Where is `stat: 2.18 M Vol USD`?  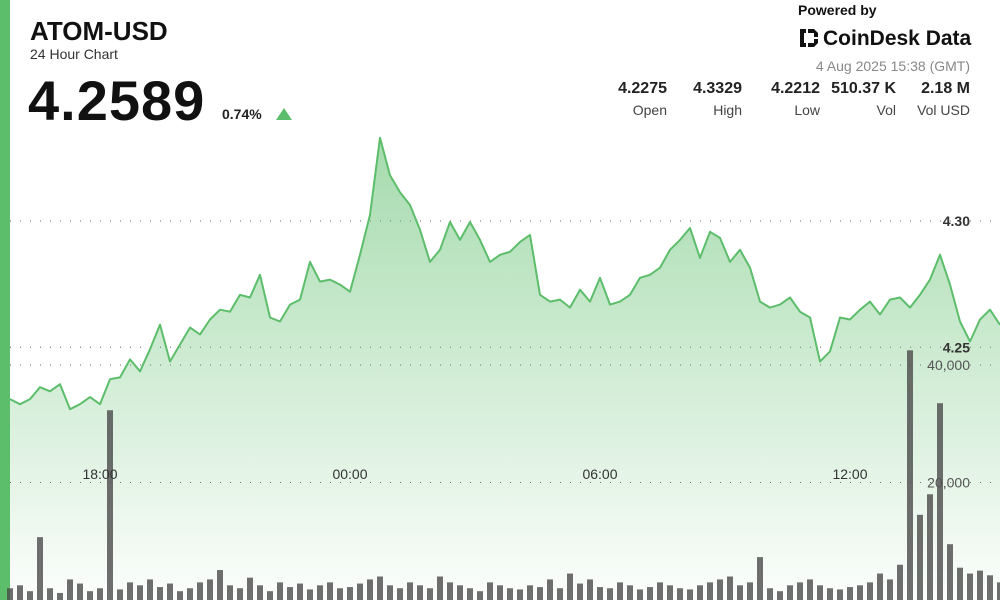
stat: 2.18 M Vol USD is located at coordinates (943, 99).